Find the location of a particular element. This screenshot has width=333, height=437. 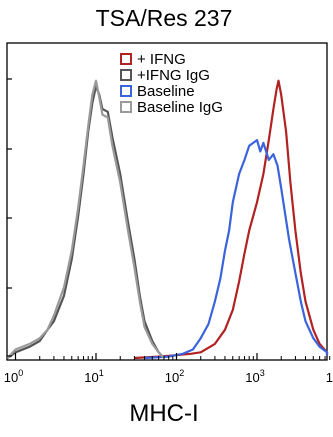

legend-label: +IFNG IgG is located at coordinates (173, 75).